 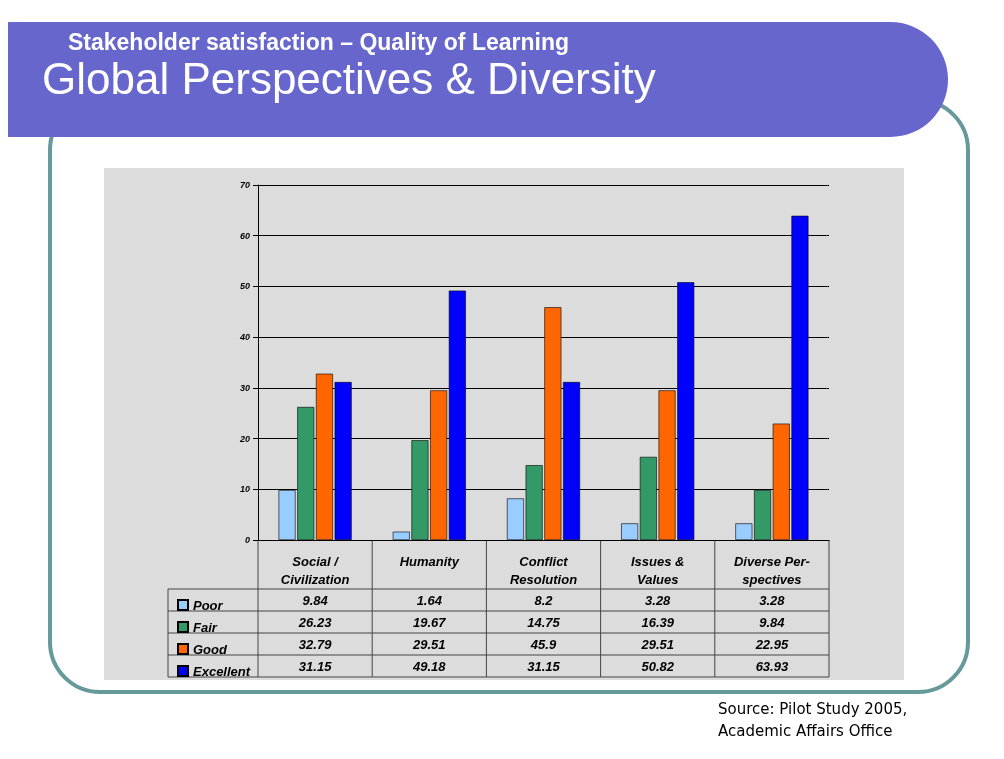 I want to click on data-label: 1.64, so click(x=429, y=600).